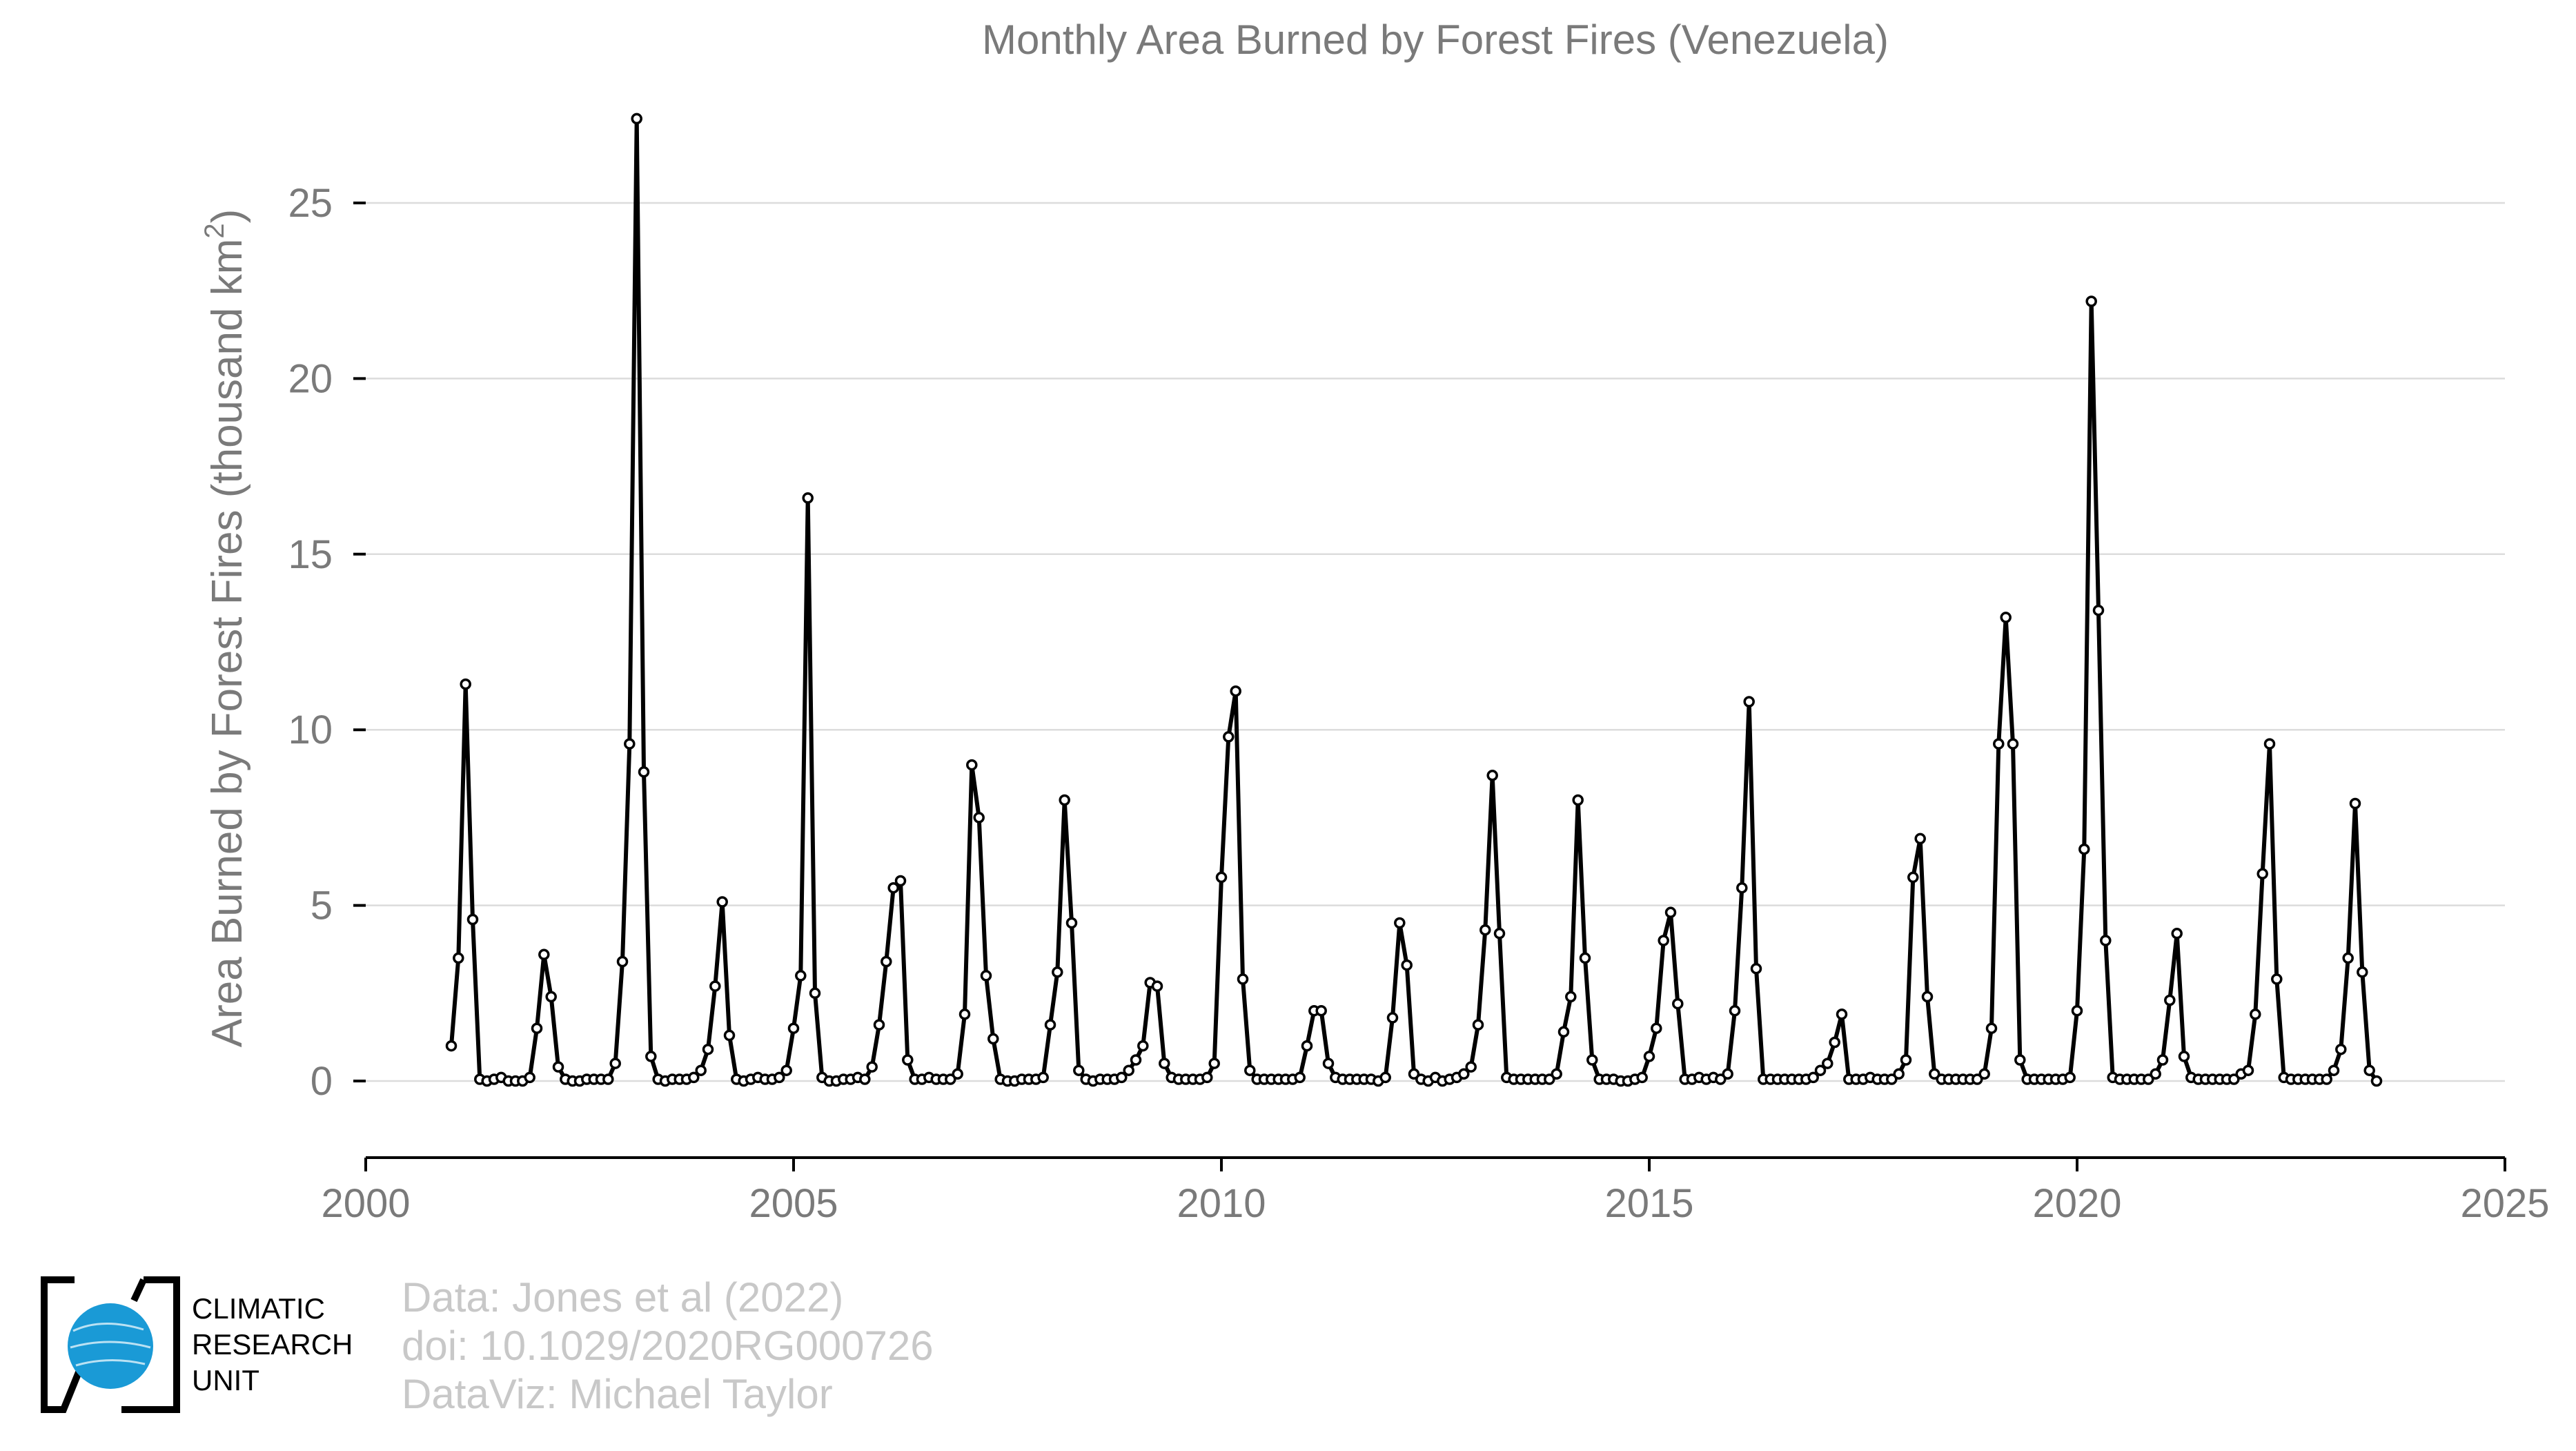 This screenshot has width=2576, height=1451. I want to click on y-tick-label: 25, so click(310, 204).